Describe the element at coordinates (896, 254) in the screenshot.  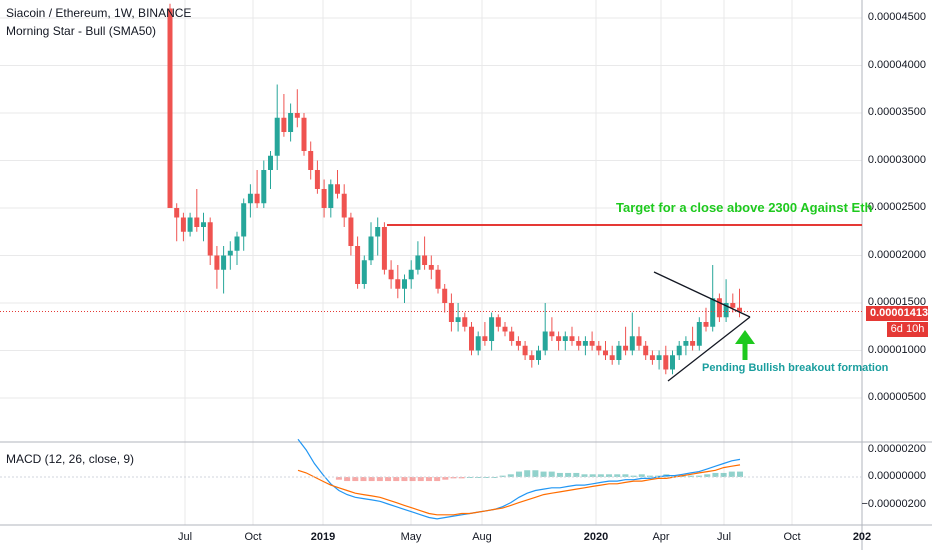
I see `price-axis-label: 0.00002000` at that location.